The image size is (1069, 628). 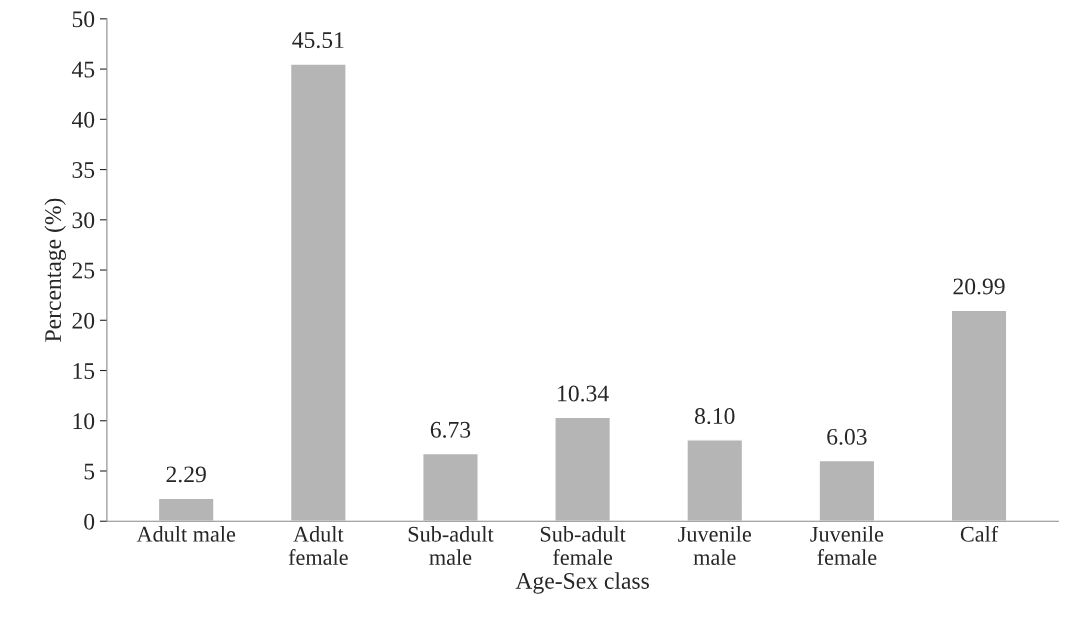 What do you see at coordinates (186, 534) in the screenshot?
I see `x-tick-label: Adult male` at bounding box center [186, 534].